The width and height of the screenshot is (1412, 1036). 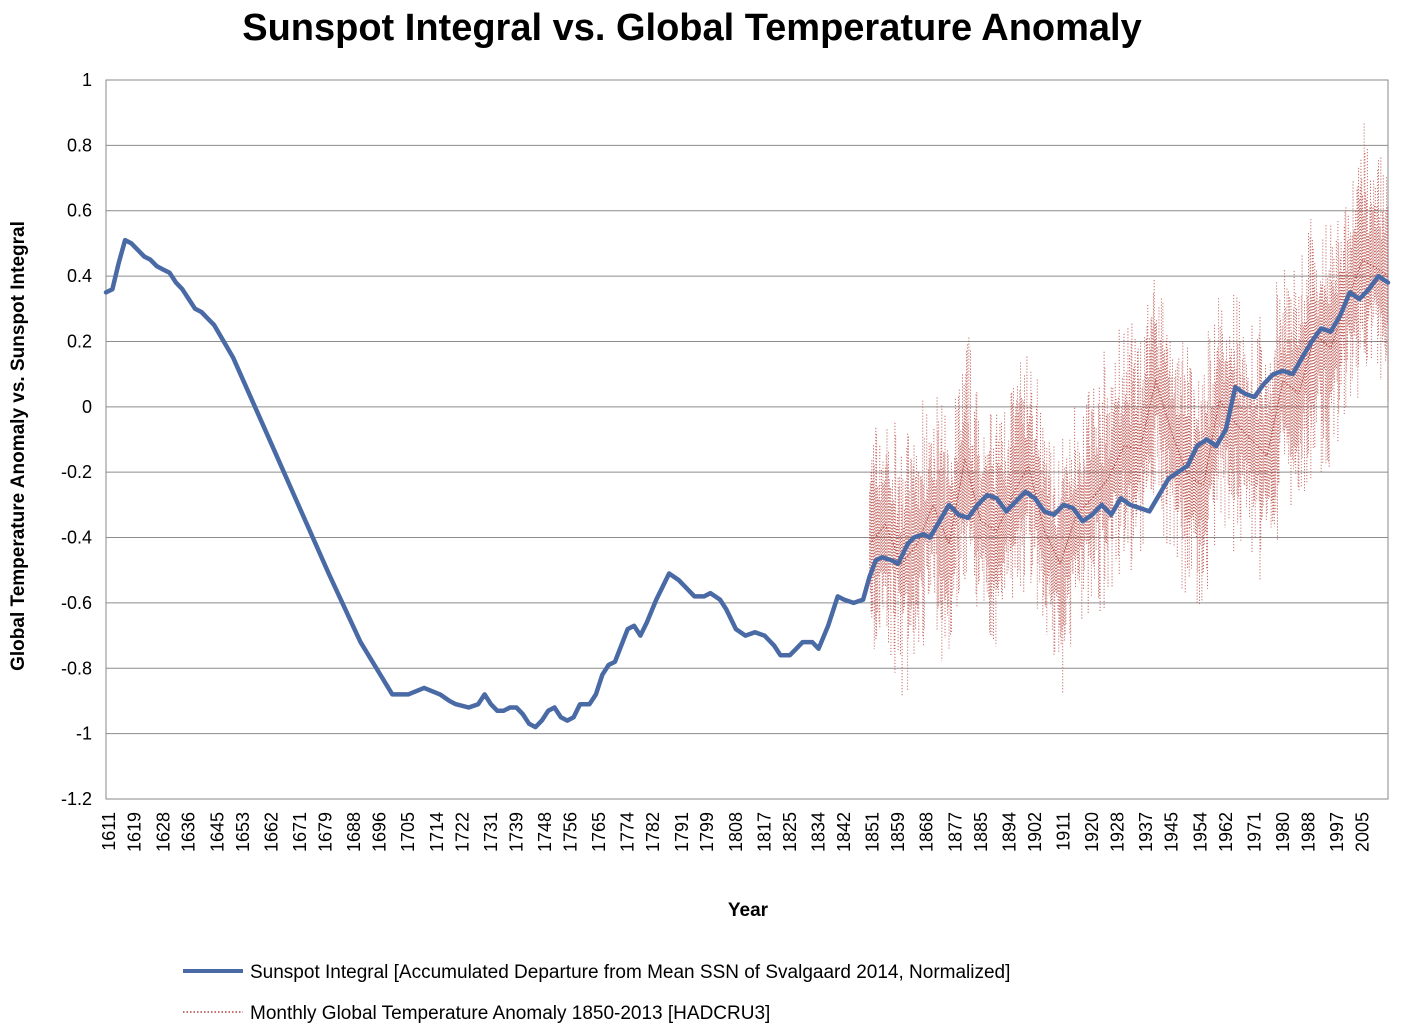 I want to click on x-tick-label: 1696, so click(x=380, y=832).